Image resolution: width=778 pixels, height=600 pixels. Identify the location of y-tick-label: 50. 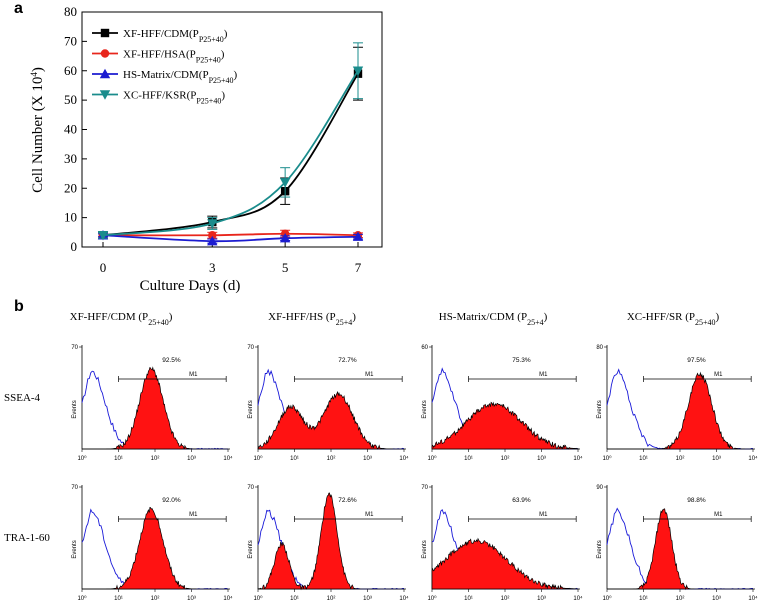
(70, 99).